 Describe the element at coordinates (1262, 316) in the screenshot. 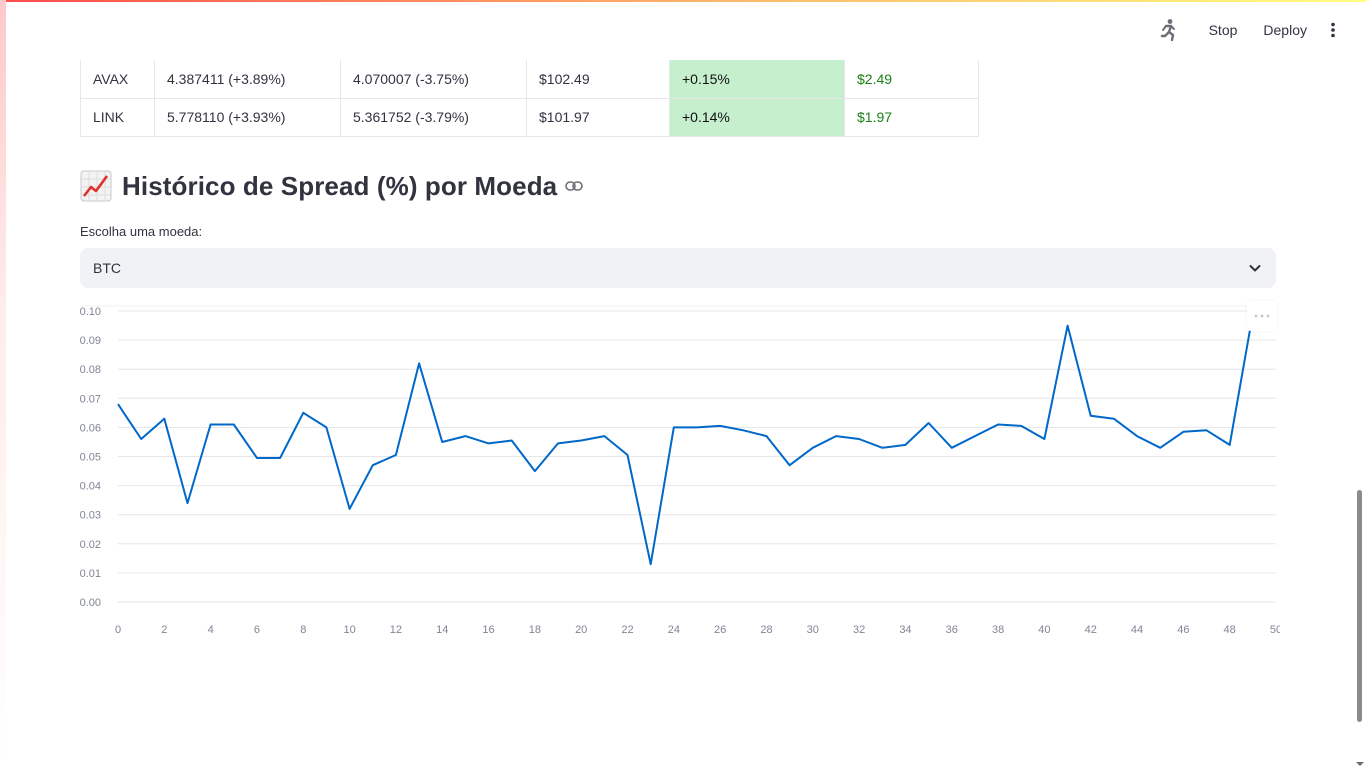

I see `chart-more-icon` at that location.